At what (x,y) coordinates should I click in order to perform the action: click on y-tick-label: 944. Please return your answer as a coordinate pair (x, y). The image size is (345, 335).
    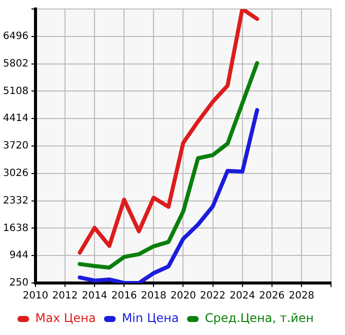
    Looking at the image, I should click on (18, 256).